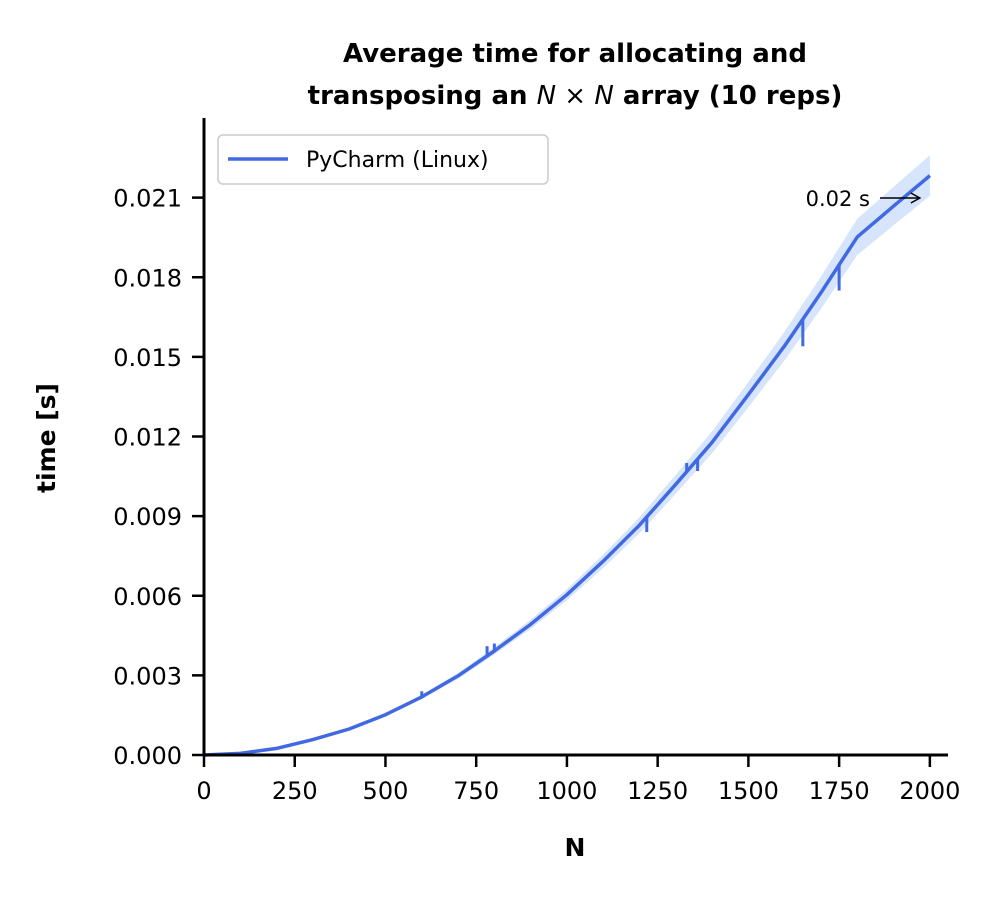 This screenshot has width=1000, height=900. Describe the element at coordinates (839, 791) in the screenshot. I see `x-tick-label: 1750` at that location.